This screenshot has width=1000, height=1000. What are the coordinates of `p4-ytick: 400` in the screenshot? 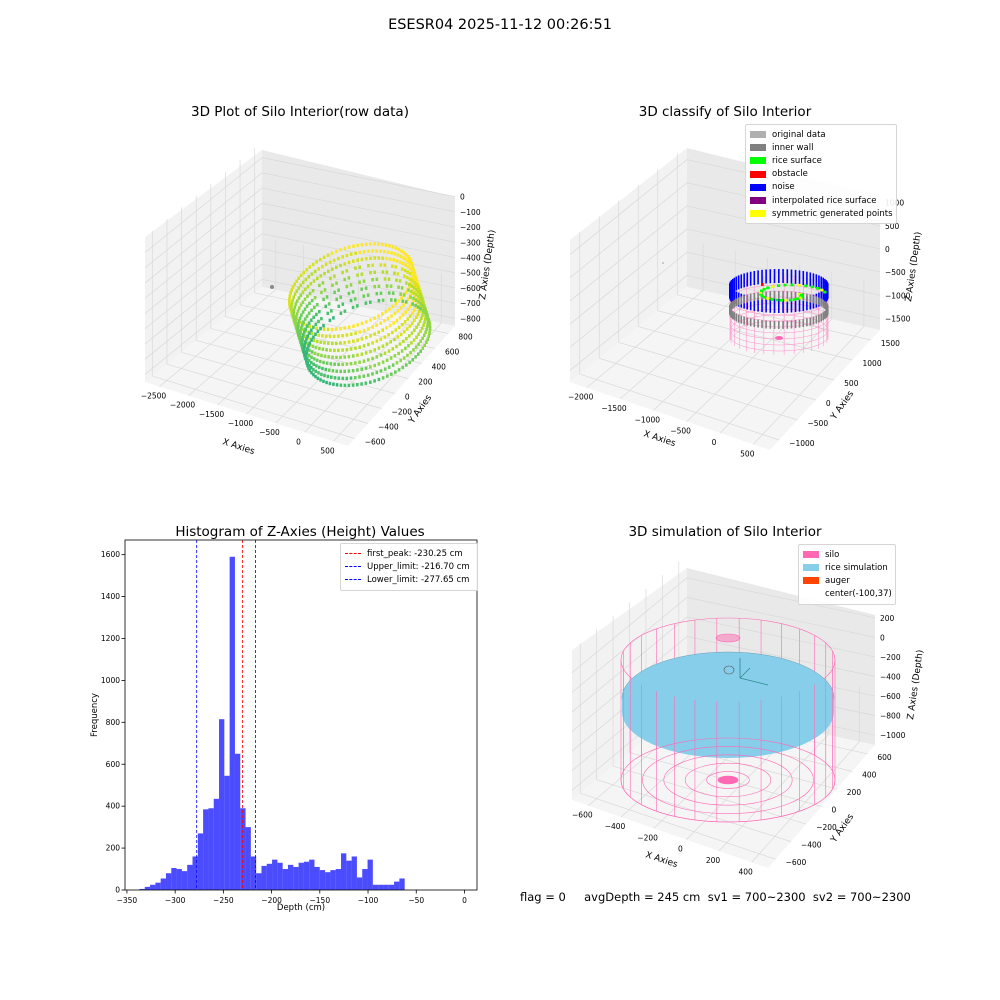 It's located at (869, 774).